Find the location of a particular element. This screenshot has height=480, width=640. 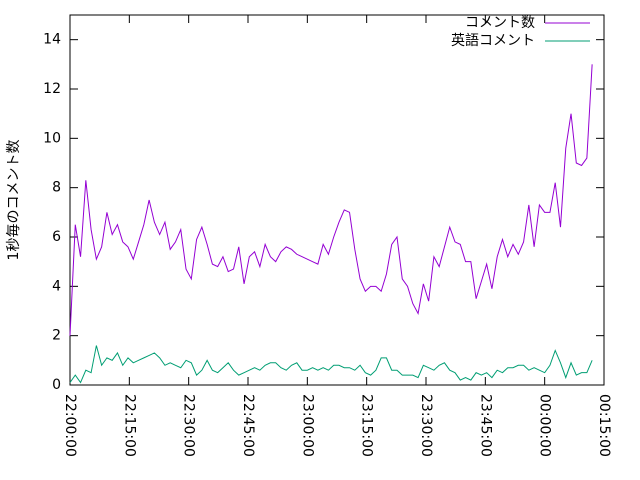

y-tick-label: 8 is located at coordinates (56, 188).